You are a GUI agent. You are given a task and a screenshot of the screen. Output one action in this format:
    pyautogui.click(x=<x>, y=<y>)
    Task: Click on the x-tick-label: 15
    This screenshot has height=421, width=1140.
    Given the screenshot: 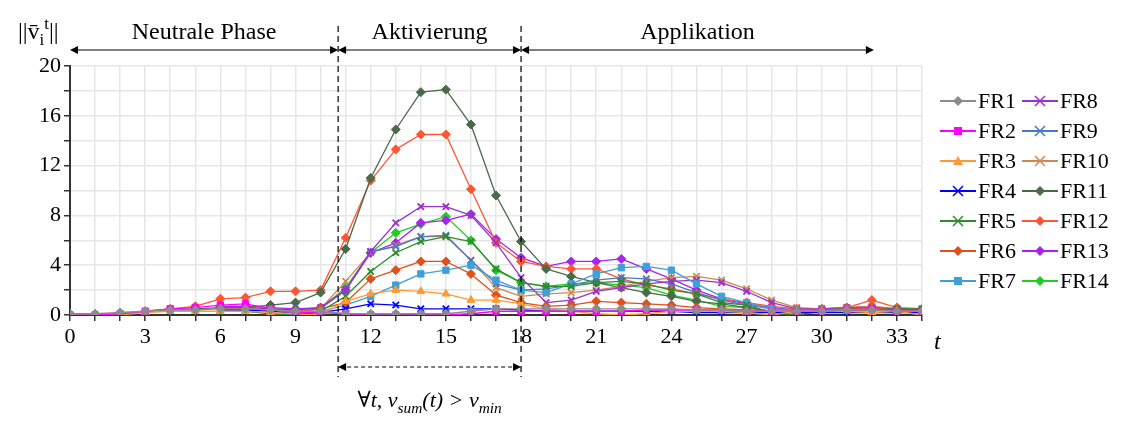 What is the action you would take?
    pyautogui.click(x=445, y=335)
    